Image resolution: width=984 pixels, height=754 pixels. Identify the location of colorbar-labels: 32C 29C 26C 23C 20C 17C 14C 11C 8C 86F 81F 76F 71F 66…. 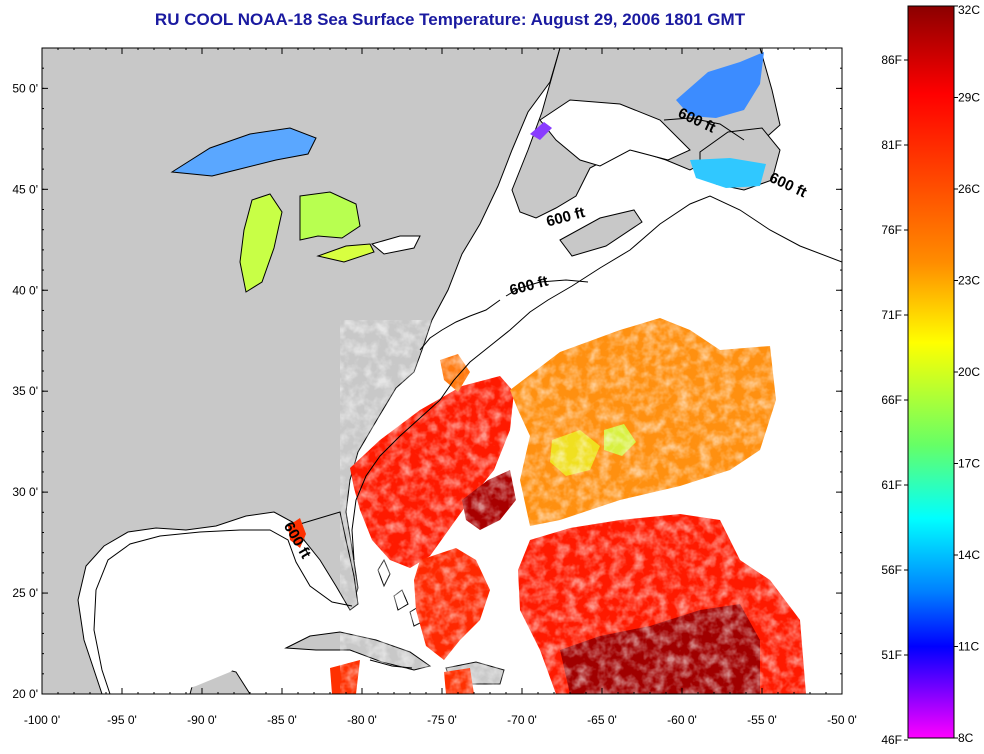
(930, 375).